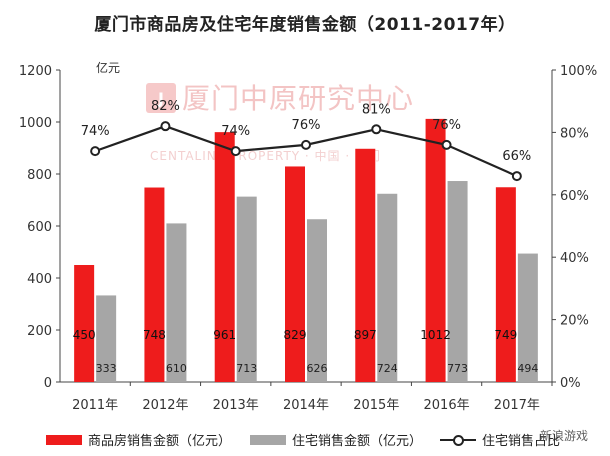 The height and width of the screenshot is (456, 610). I want to click on watermark-sub-text: CENTALINE PROPERTY · 中国 · 厦门, so click(265, 155).